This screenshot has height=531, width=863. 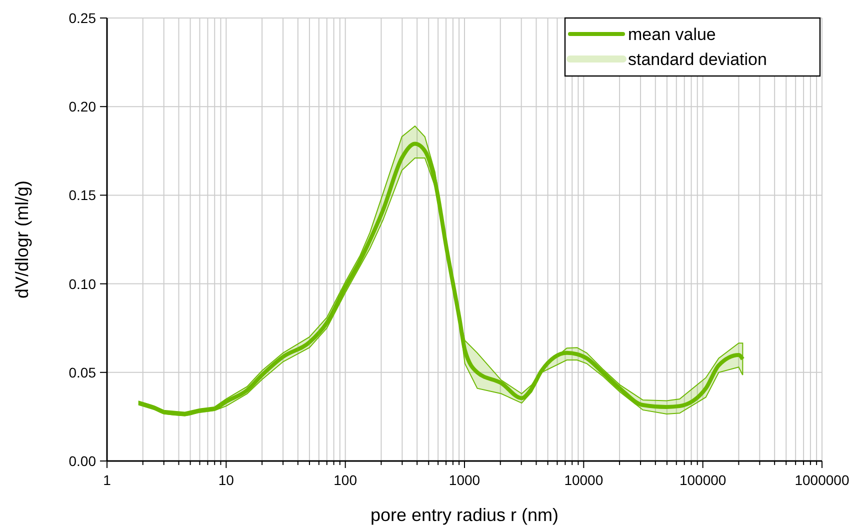 What do you see at coordinates (82, 284) in the screenshot?
I see `y-tick-label: 0.10` at bounding box center [82, 284].